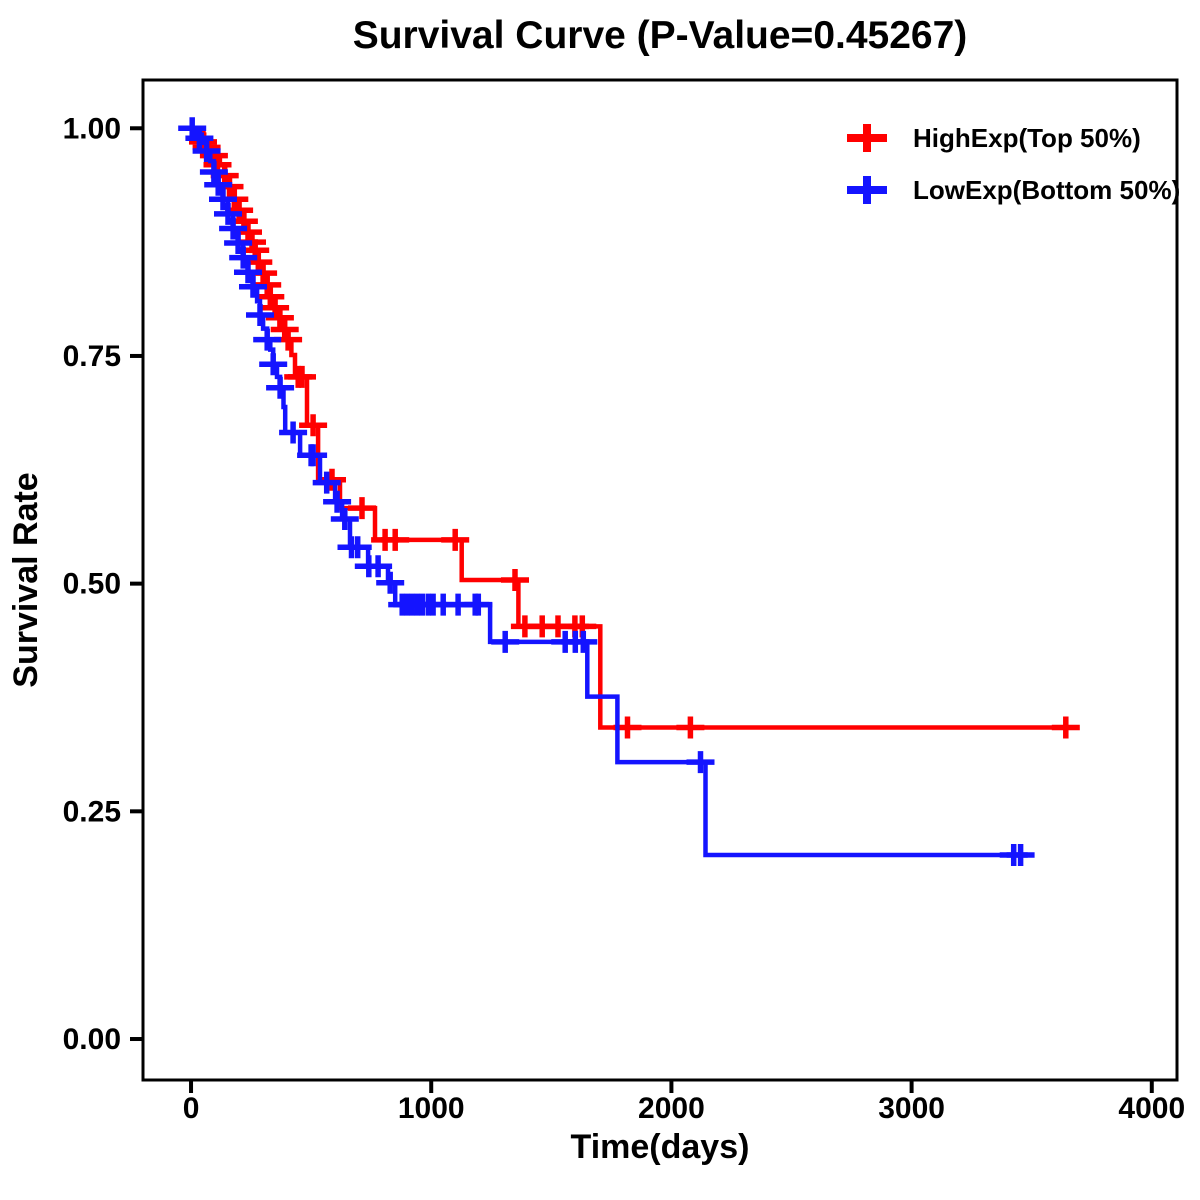 This screenshot has height=1200, width=1200. I want to click on legend-label-lowexp: LowExp(Bottom 50%), so click(1047, 189).